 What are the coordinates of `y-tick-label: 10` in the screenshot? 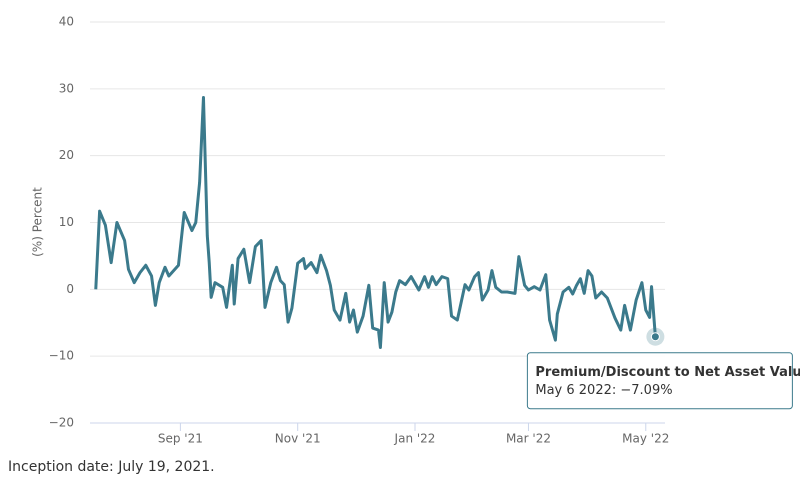 It's located at (66, 222).